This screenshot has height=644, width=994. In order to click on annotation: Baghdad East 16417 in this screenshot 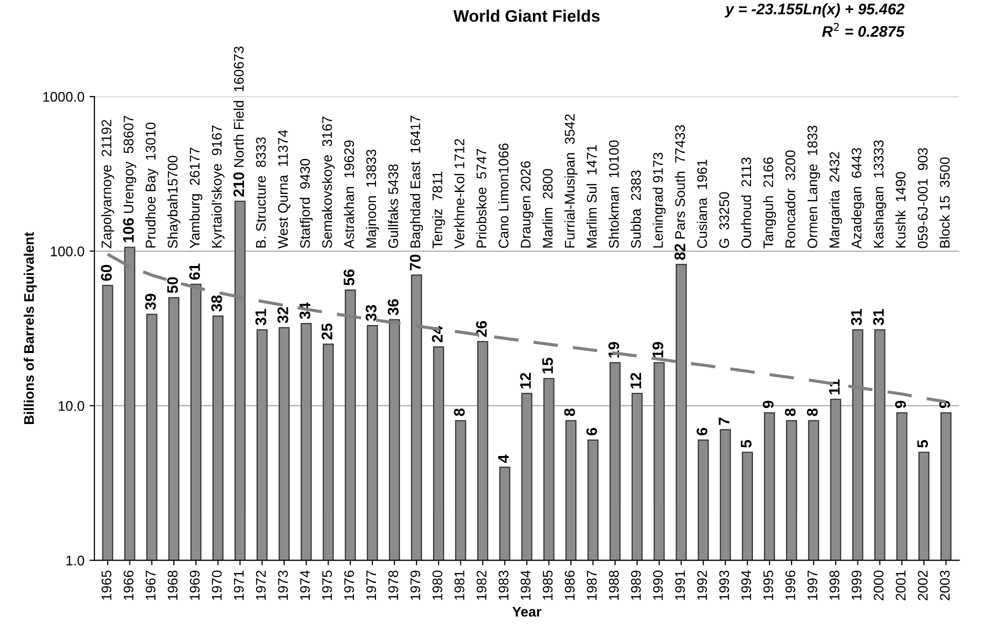, I will do `click(416, 182)`.